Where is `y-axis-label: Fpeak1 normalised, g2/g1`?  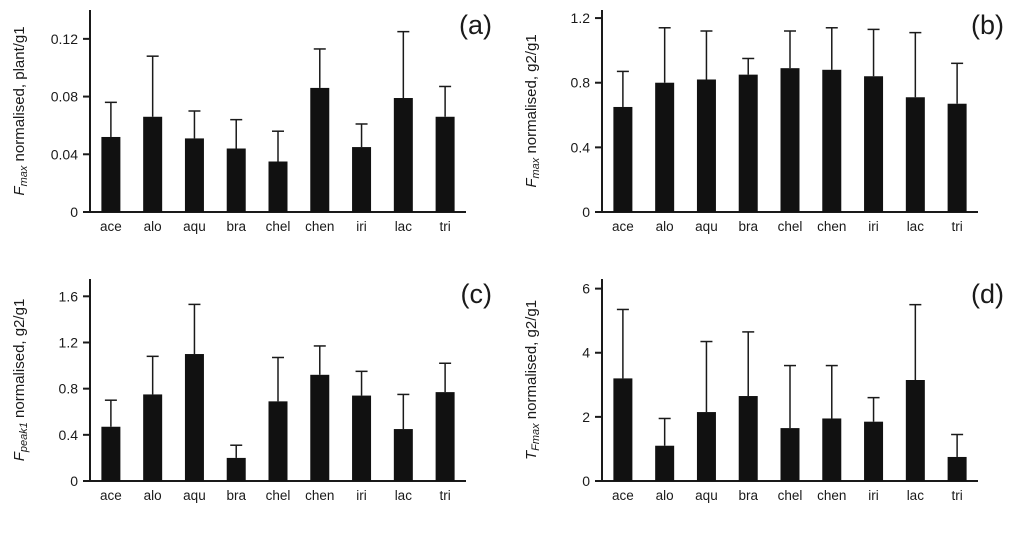
y-axis-label: Fpeak1 normalised, g2/g1 is located at coordinates (20, 380).